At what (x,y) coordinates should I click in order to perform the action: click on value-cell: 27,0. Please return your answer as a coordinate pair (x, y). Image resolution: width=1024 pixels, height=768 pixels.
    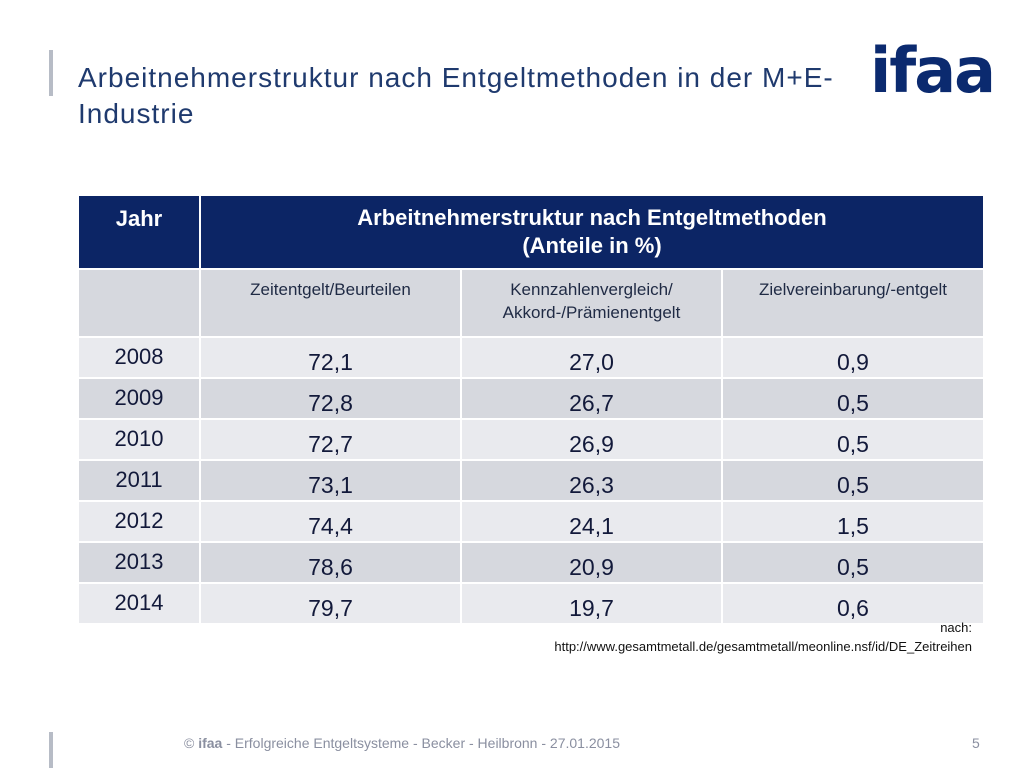
    Looking at the image, I should click on (591, 357).